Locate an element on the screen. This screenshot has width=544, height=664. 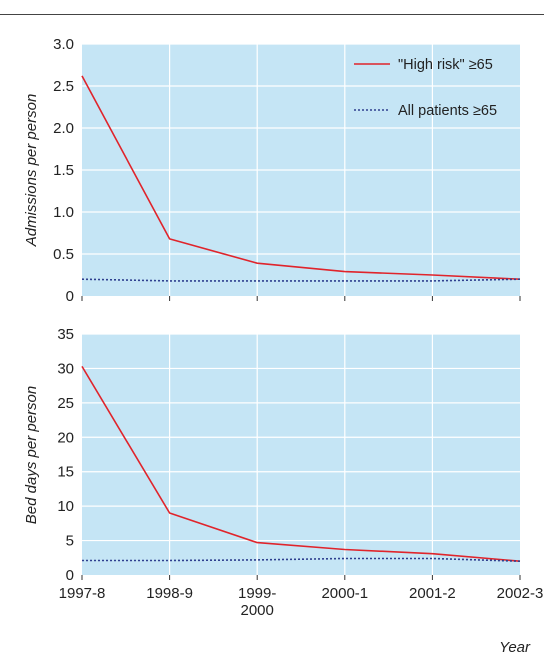
panel2-y-tick-label: 0 is located at coordinates (70, 575).